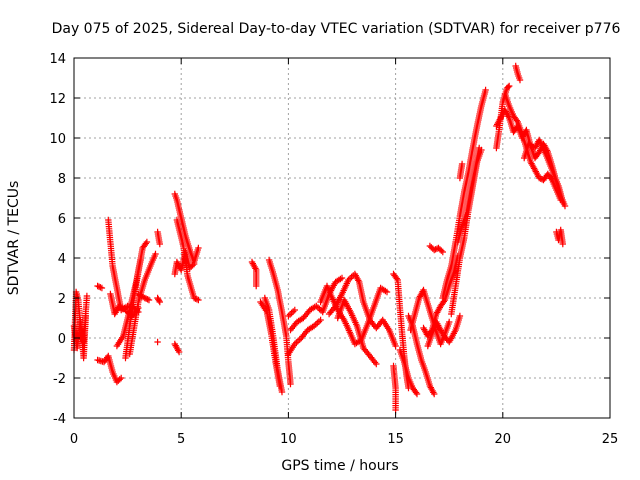 This screenshot has height=480, width=640. What do you see at coordinates (62, 339) in the screenshot?
I see `y-tick-label: 0` at bounding box center [62, 339].